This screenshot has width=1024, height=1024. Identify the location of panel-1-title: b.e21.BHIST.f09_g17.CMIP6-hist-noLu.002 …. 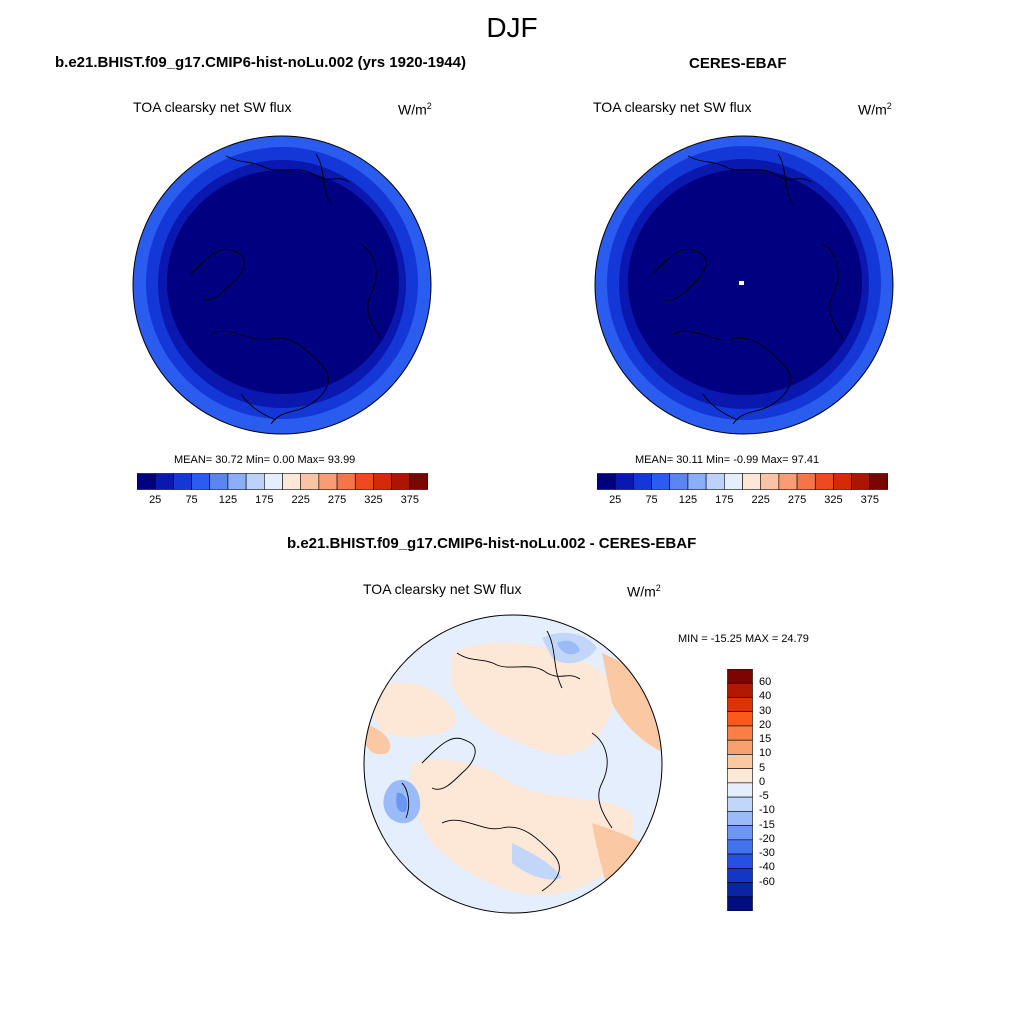
(260, 62).